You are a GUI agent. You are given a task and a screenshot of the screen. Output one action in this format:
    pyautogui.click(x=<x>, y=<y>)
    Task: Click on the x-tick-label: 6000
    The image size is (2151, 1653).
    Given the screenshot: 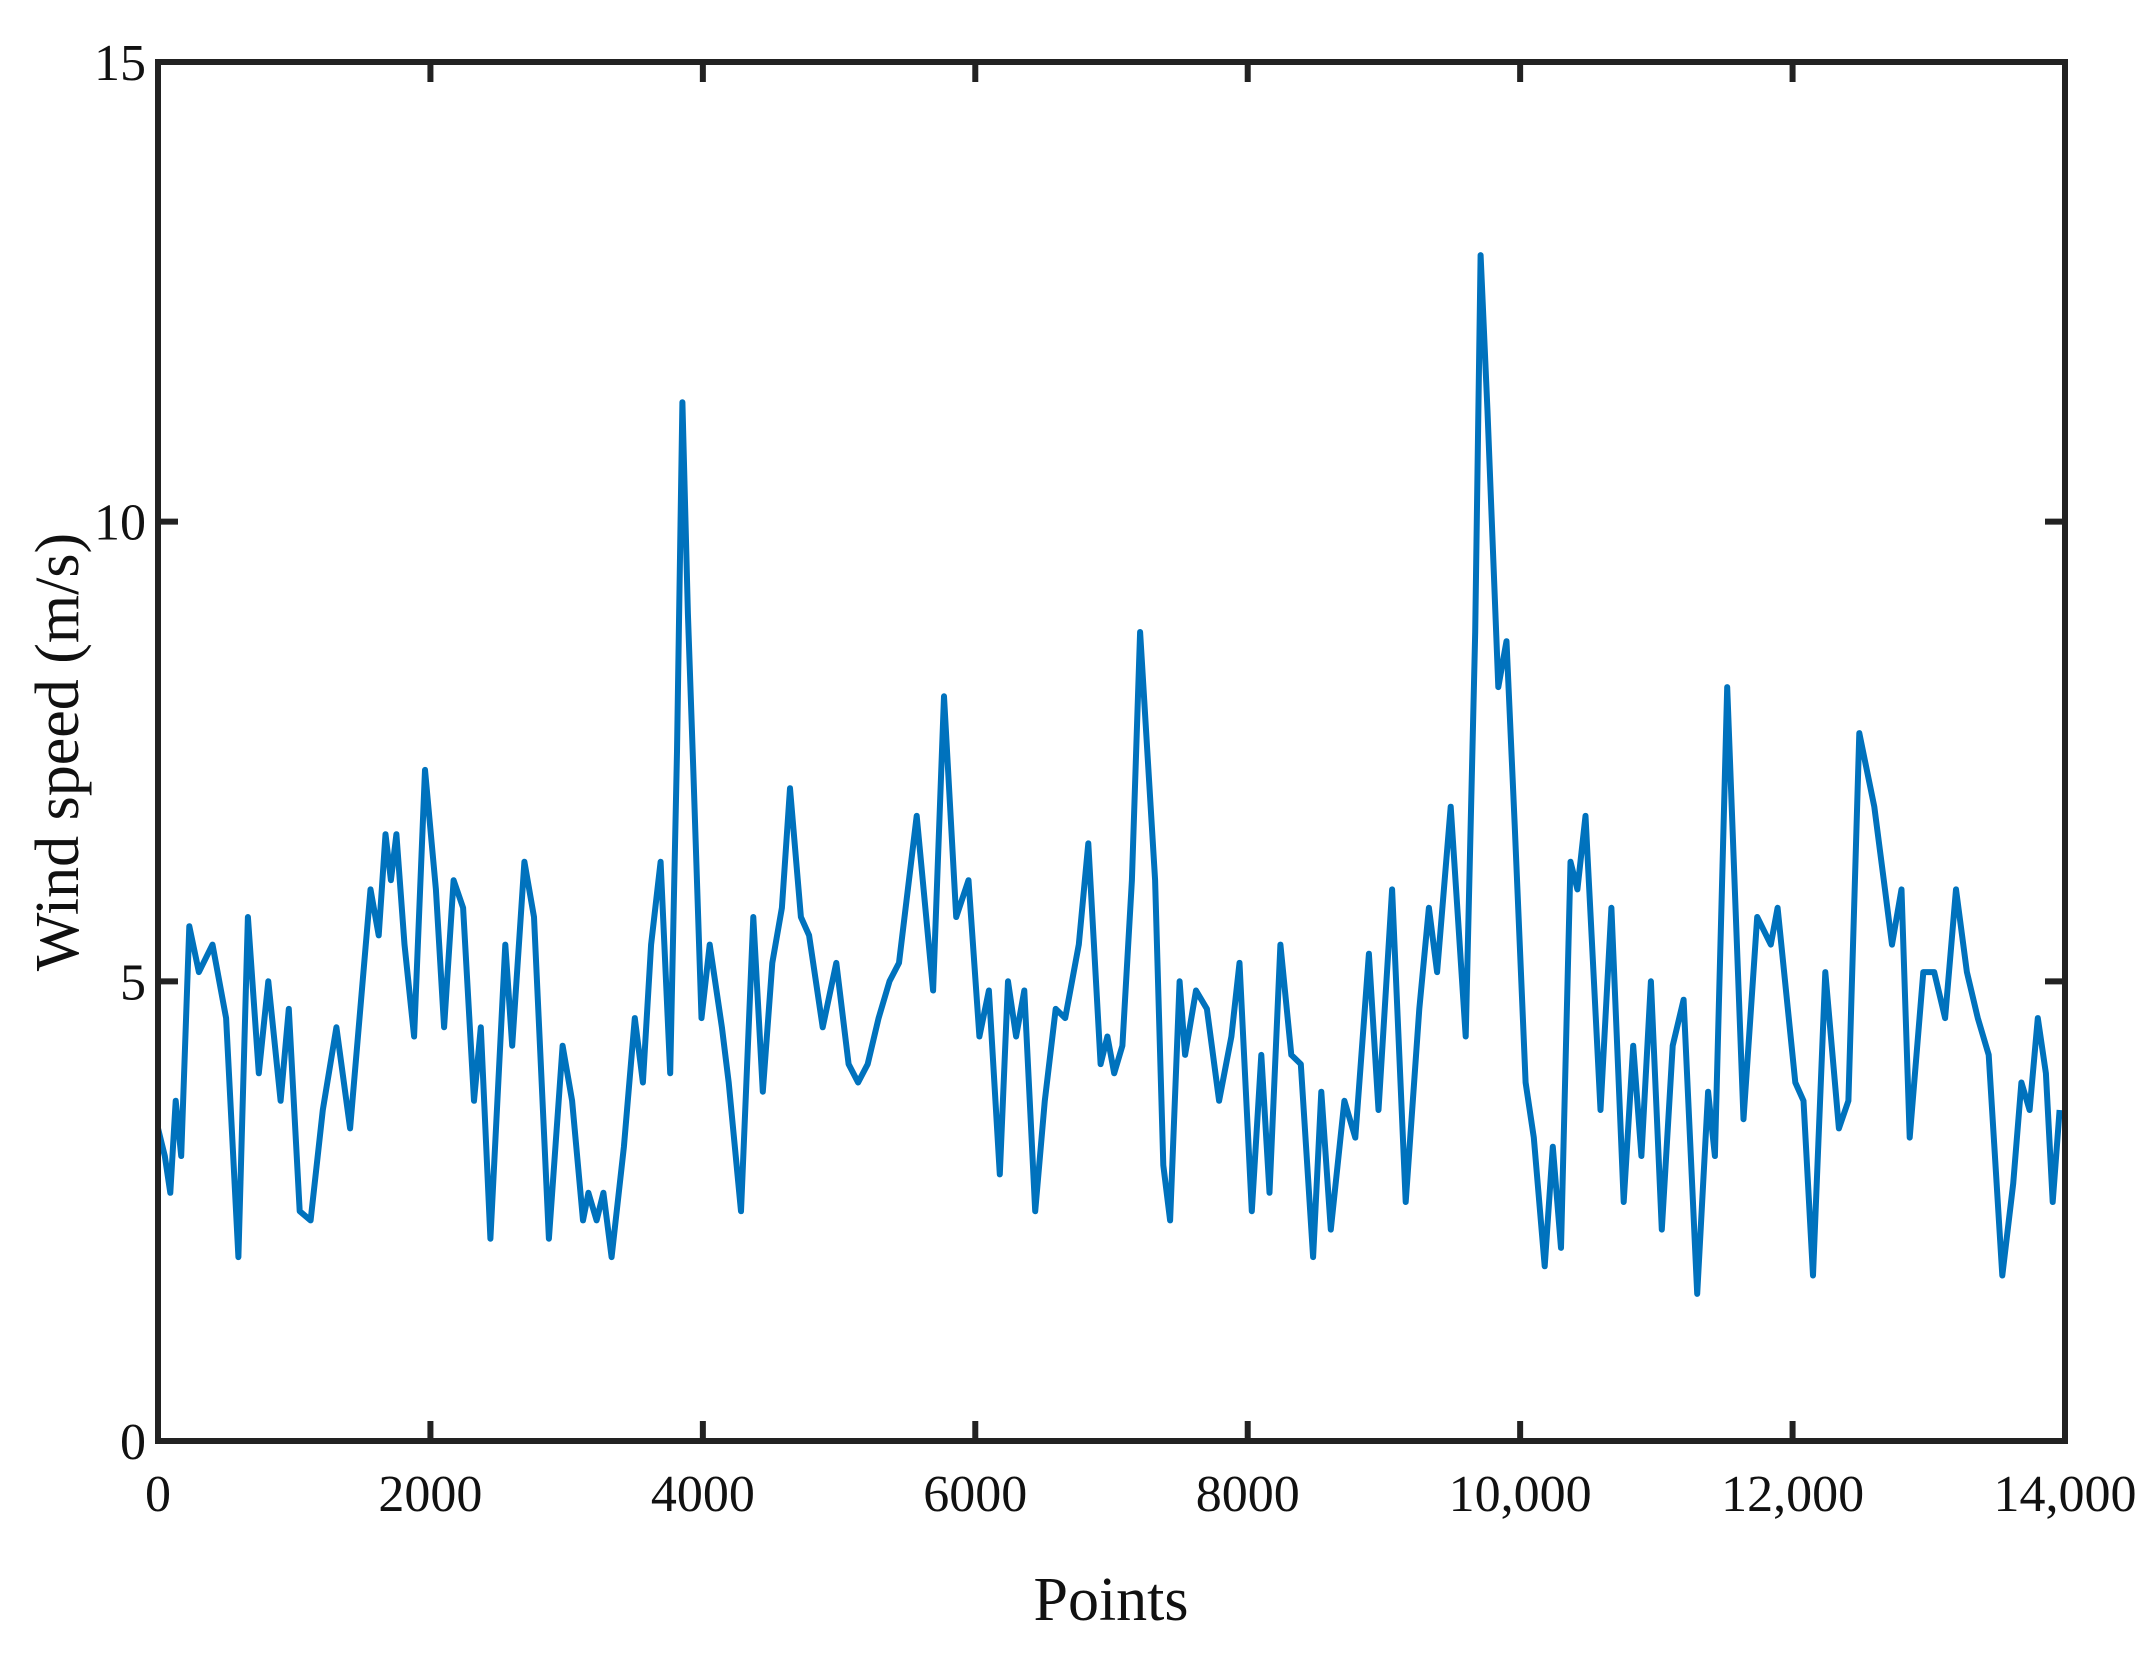 What is the action you would take?
    pyautogui.click(x=975, y=1494)
    